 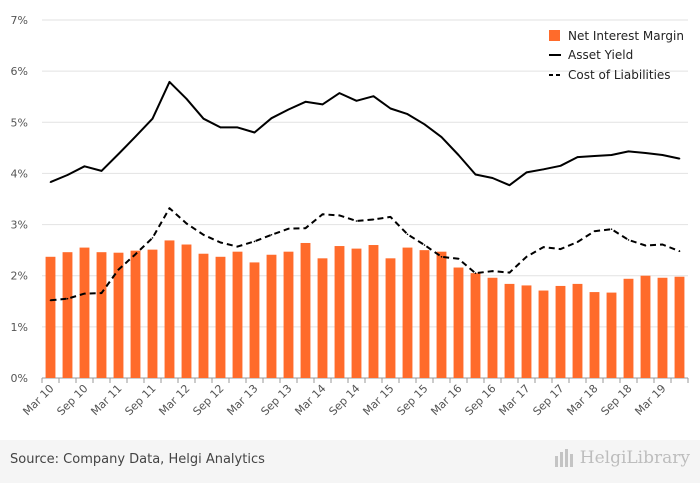 I want to click on legend-label-asset-yield: Asset Yield, so click(x=600, y=55).